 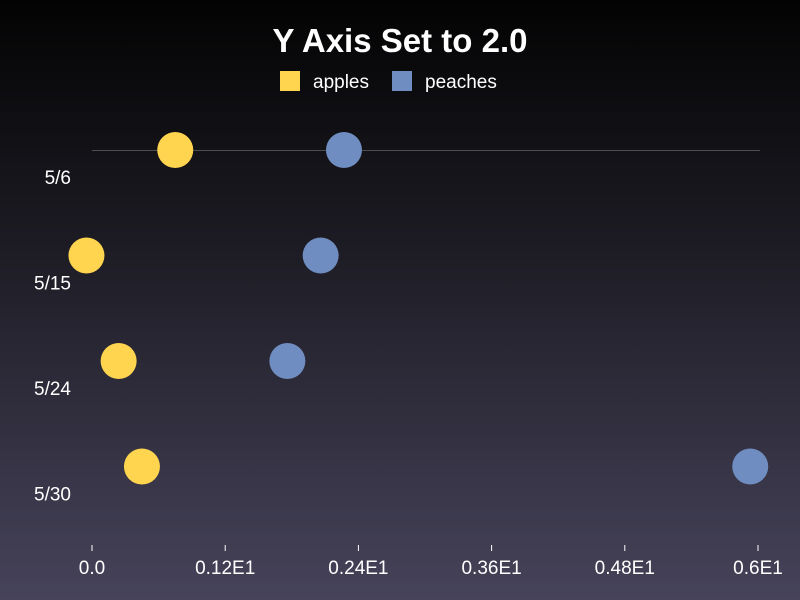 I want to click on x-axis: 0.0 0.12E1 0.24E1 0.36E1 0.48E1 0.6E1, so click(x=431, y=562).